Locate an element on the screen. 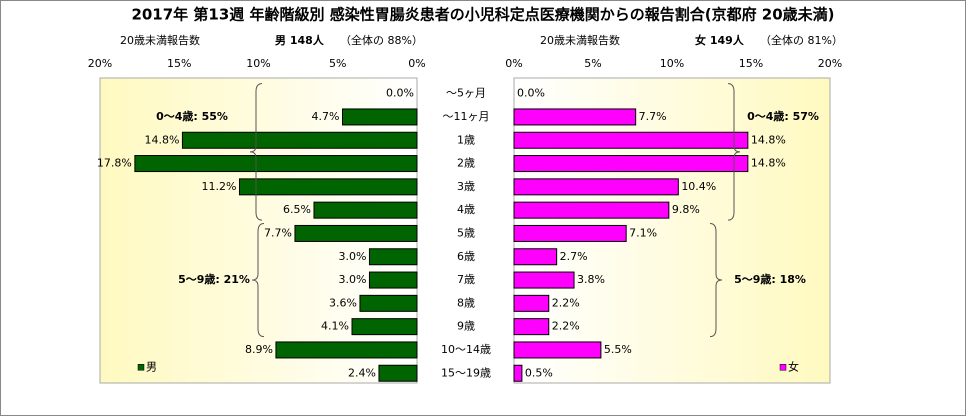 The image size is (967, 417). category-label: 3歳 is located at coordinates (466, 186).